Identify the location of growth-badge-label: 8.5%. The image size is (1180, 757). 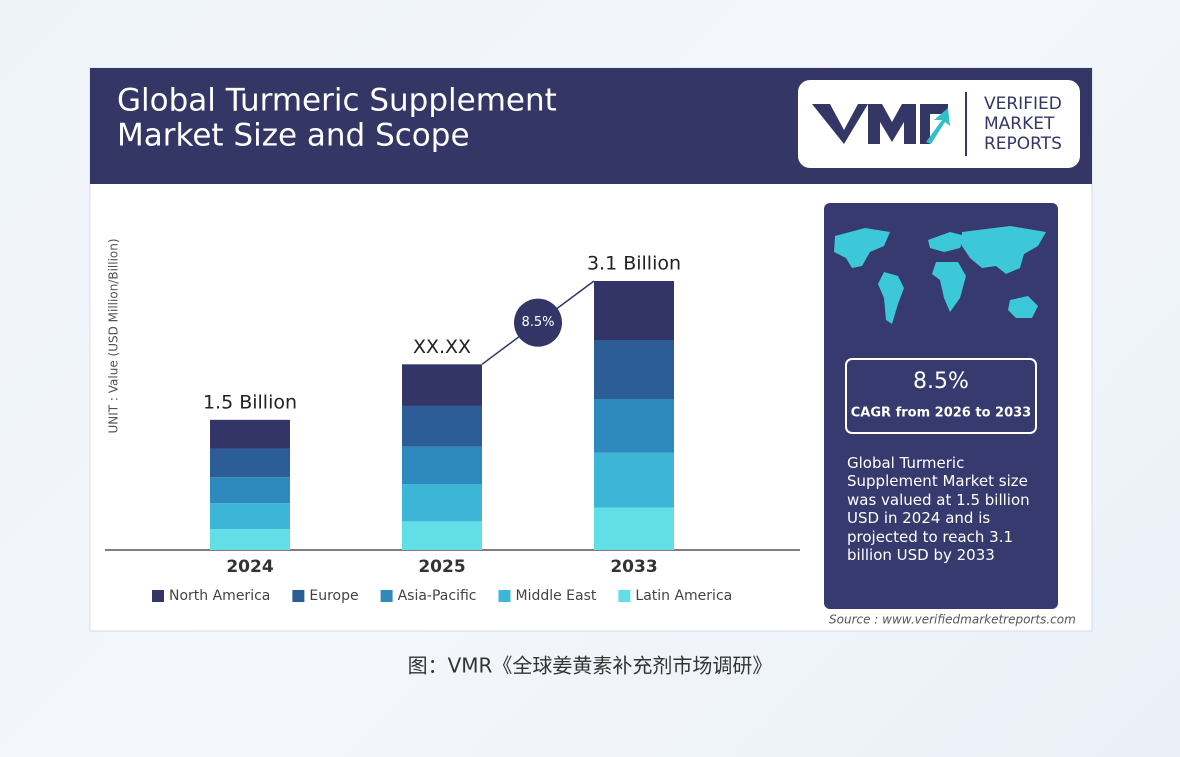
(537, 322).